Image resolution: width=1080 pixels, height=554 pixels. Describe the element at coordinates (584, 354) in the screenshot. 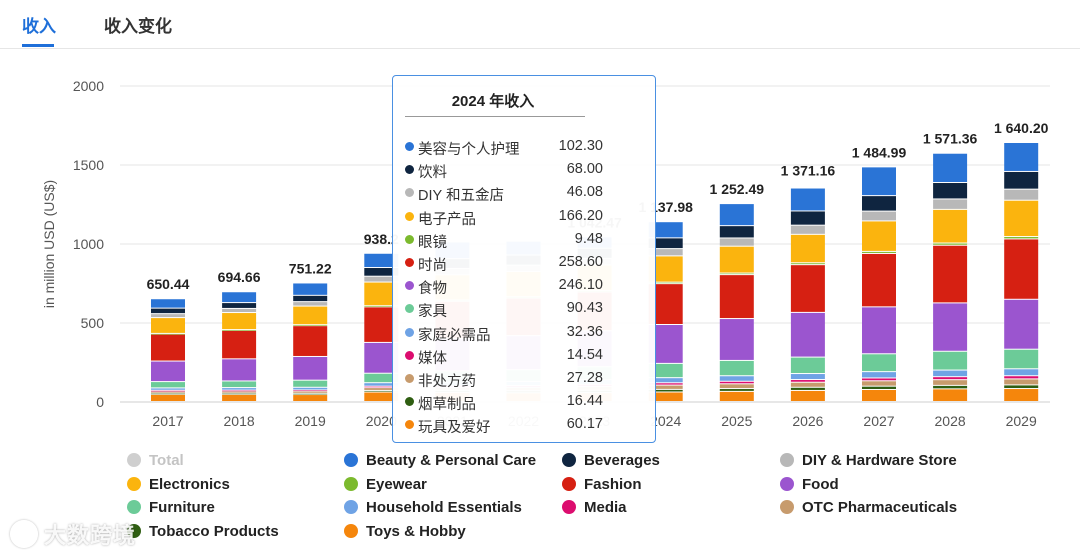

I see `tooltip-series-value: 14.54` at that location.